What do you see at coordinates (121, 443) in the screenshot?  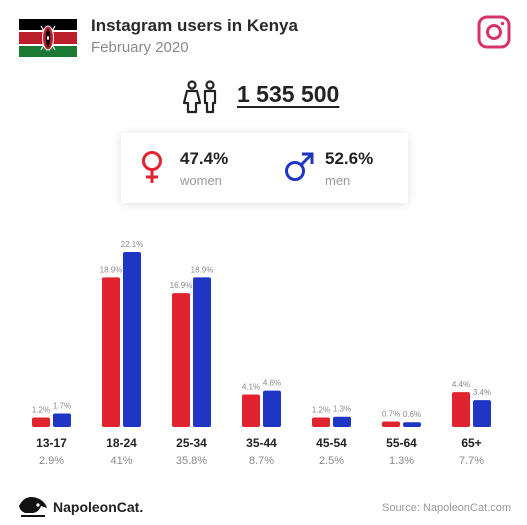 I see `category-label: 18-24` at bounding box center [121, 443].